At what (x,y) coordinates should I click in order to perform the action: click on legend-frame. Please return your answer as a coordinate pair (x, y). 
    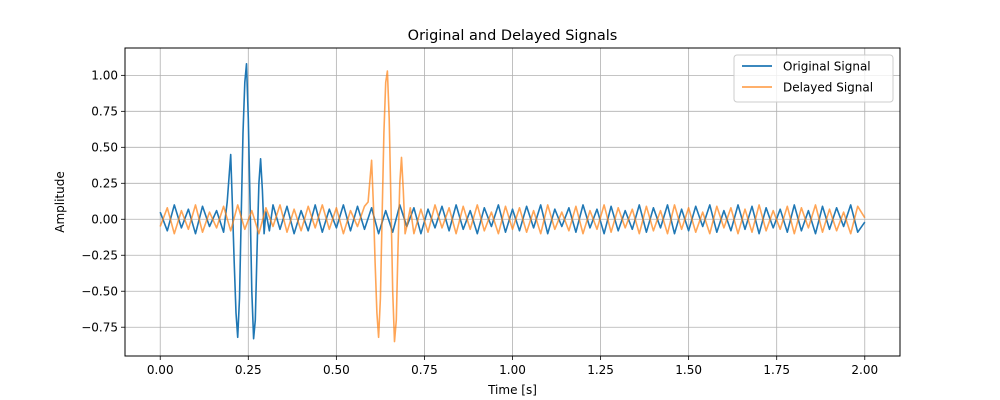
    Looking at the image, I should click on (813, 78).